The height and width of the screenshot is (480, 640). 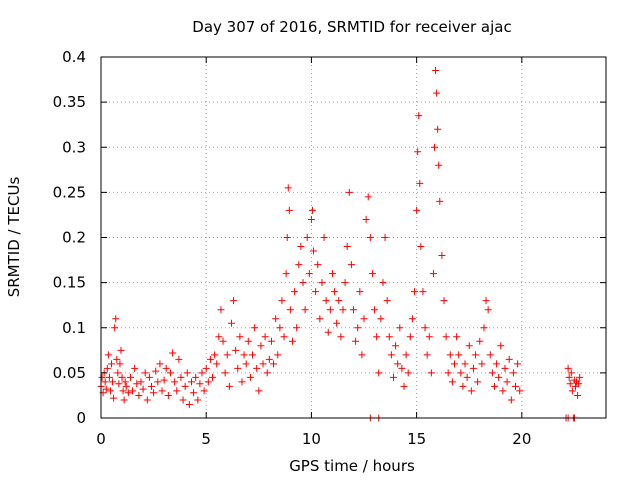 What do you see at coordinates (74, 147) in the screenshot?
I see `y-tick-label: 0.3` at bounding box center [74, 147].